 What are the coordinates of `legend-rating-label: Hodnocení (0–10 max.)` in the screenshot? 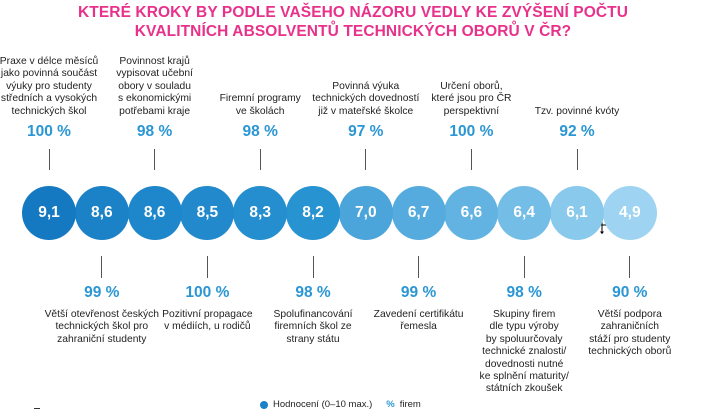 It's located at (323, 404).